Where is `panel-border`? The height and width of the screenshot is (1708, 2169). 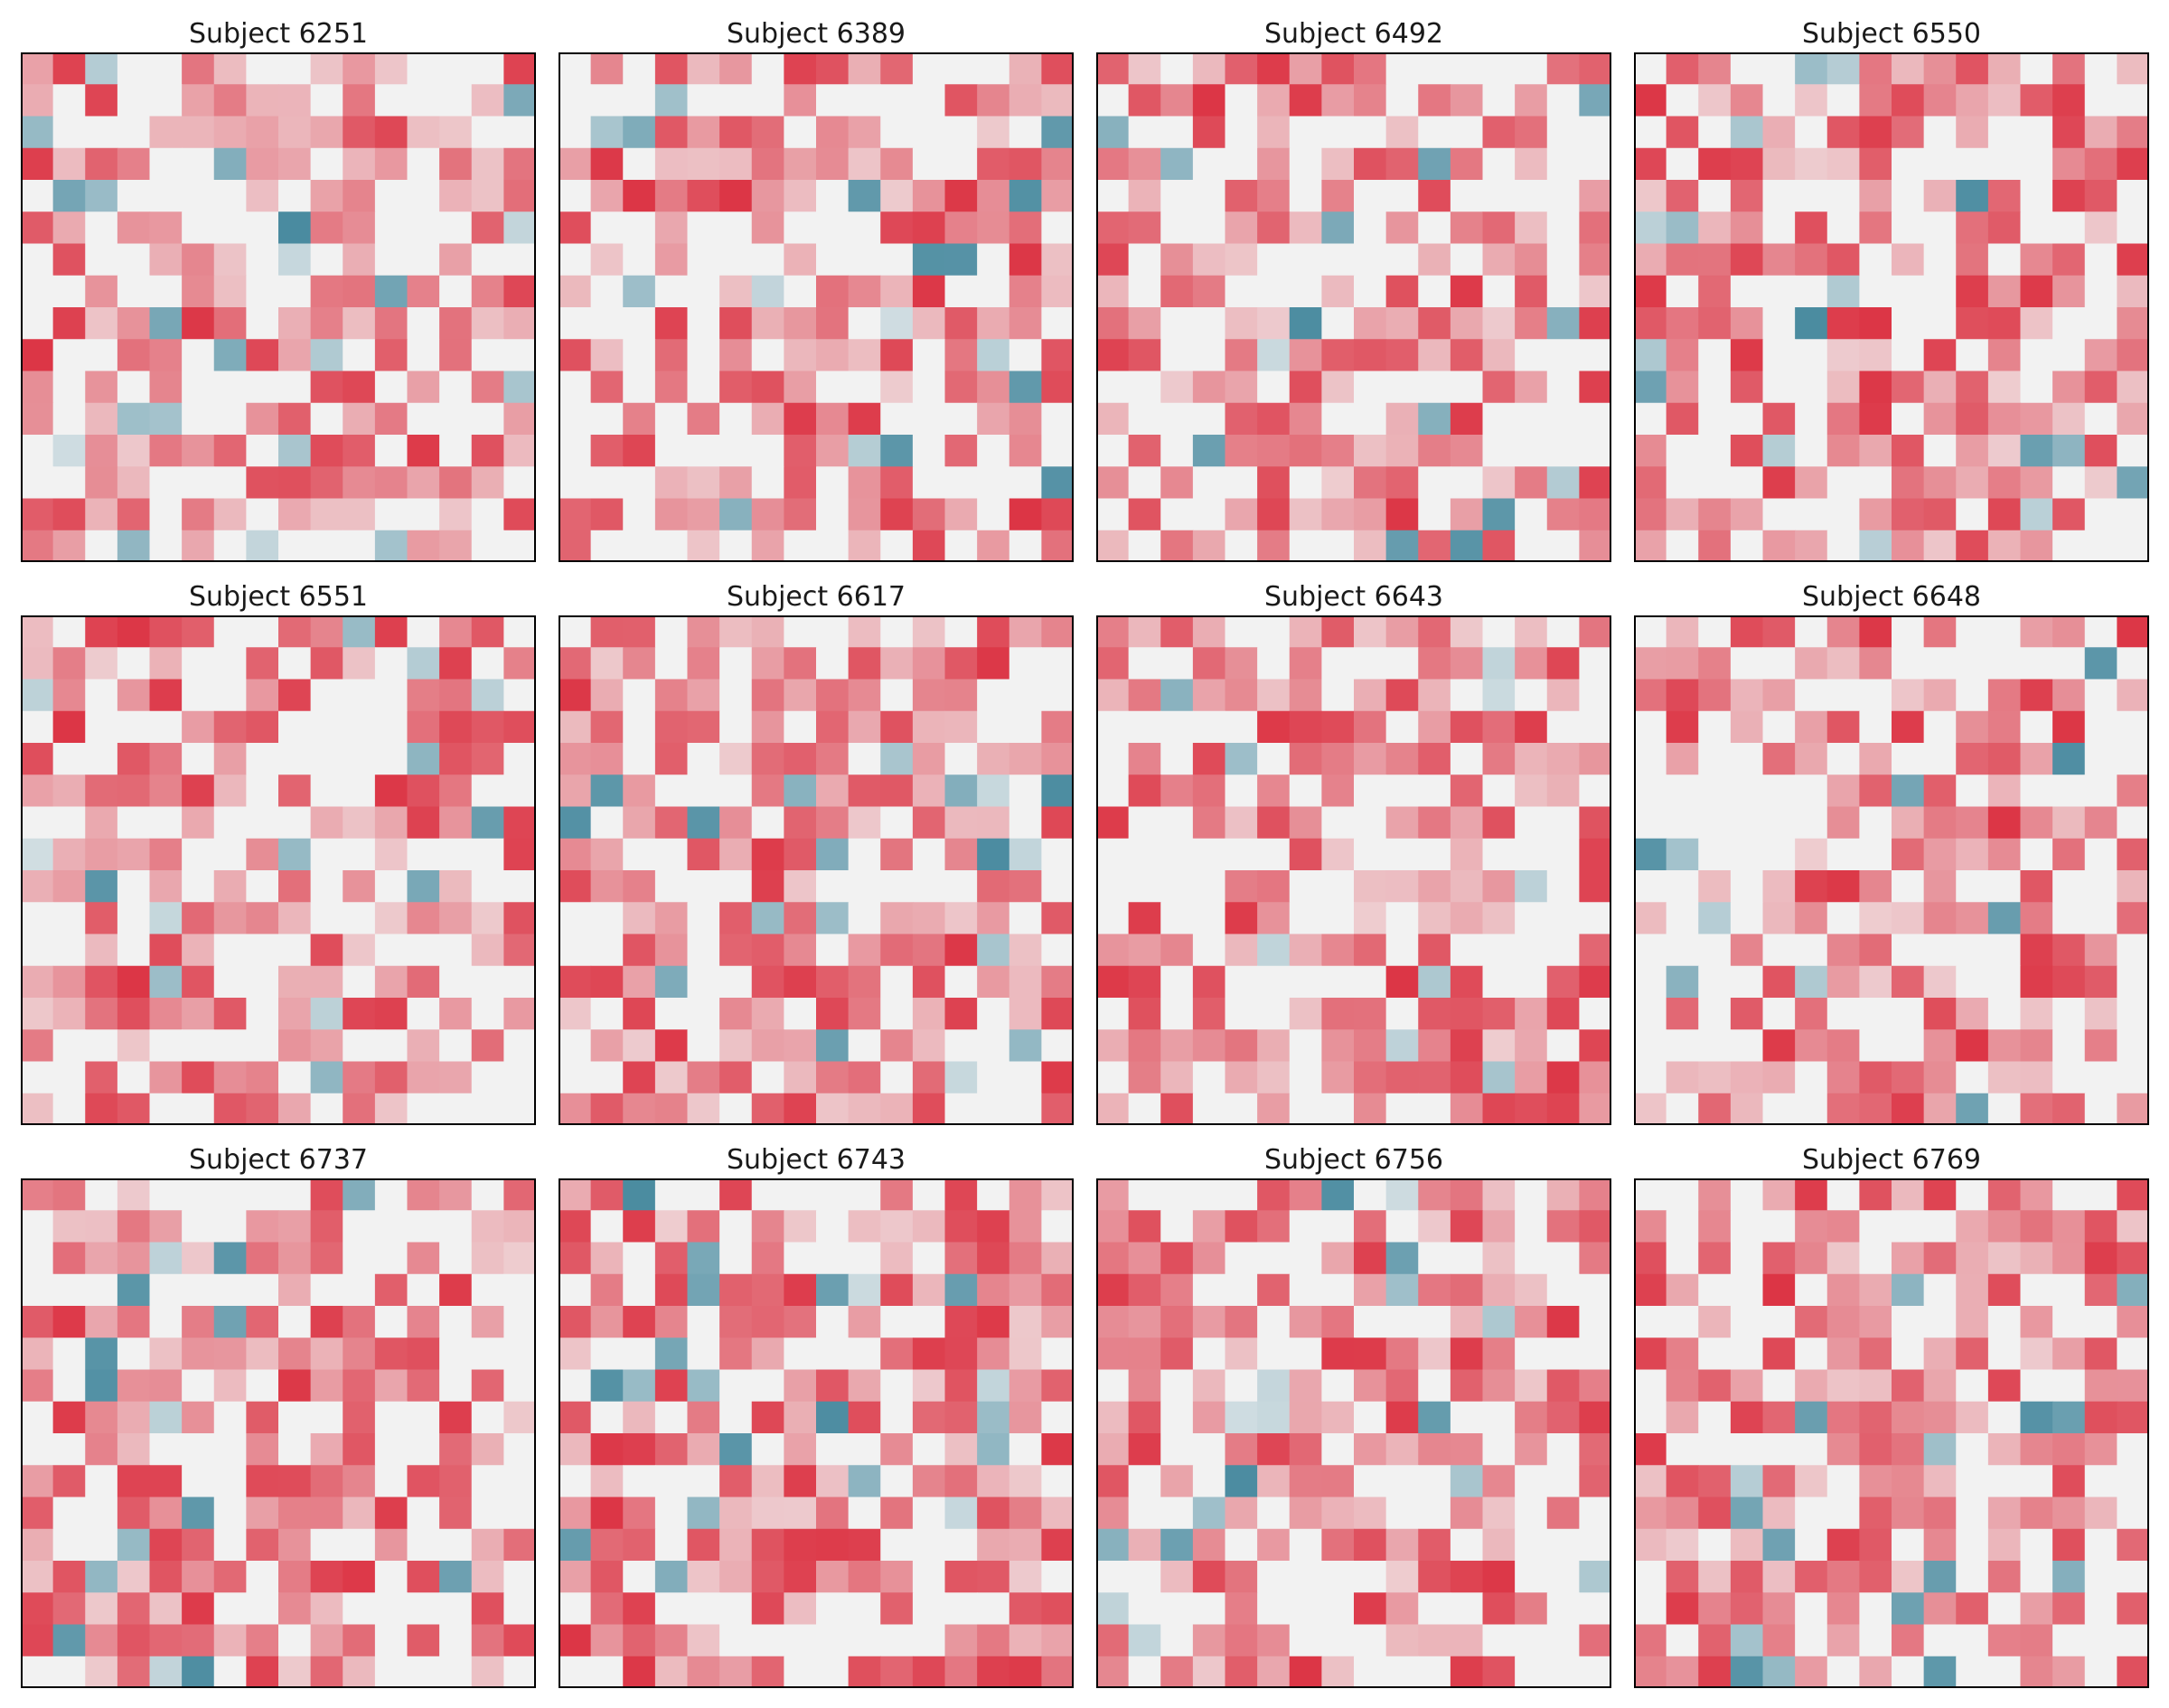
panel-border is located at coordinates (817, 1433).